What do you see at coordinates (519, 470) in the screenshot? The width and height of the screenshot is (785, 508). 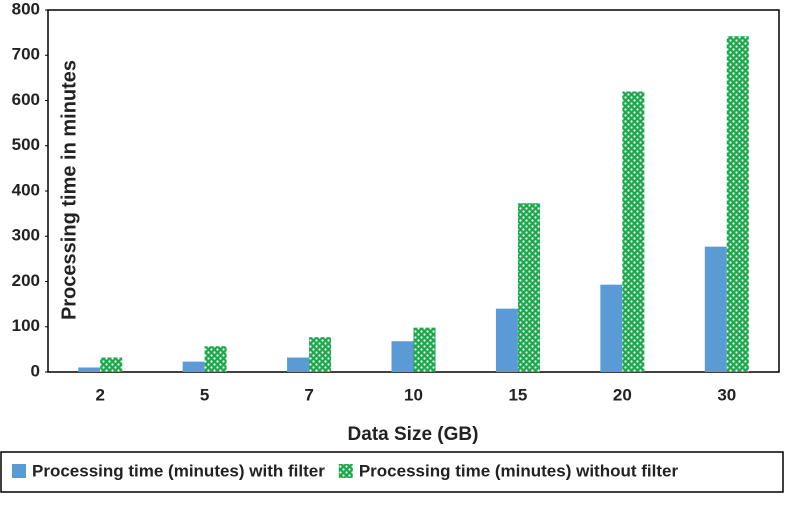 I see `legend-label: Processing time (minutes) without filter` at bounding box center [519, 470].